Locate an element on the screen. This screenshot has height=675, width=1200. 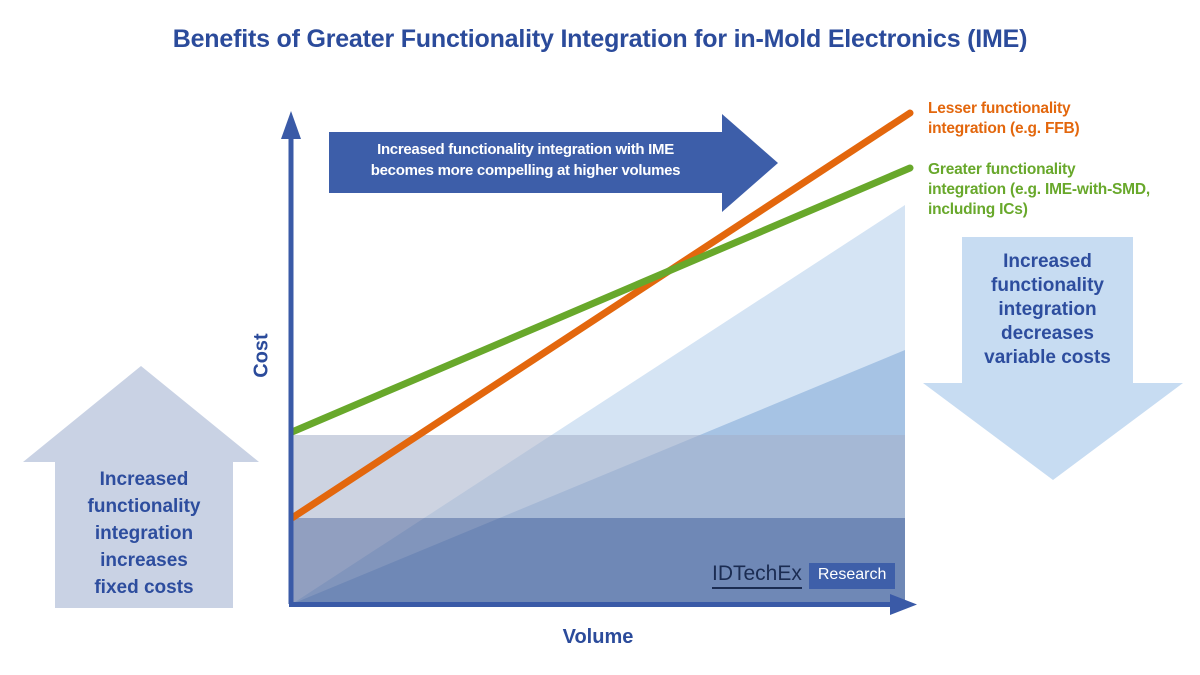
fixed-cost-band-lower is located at coordinates (598, 561).